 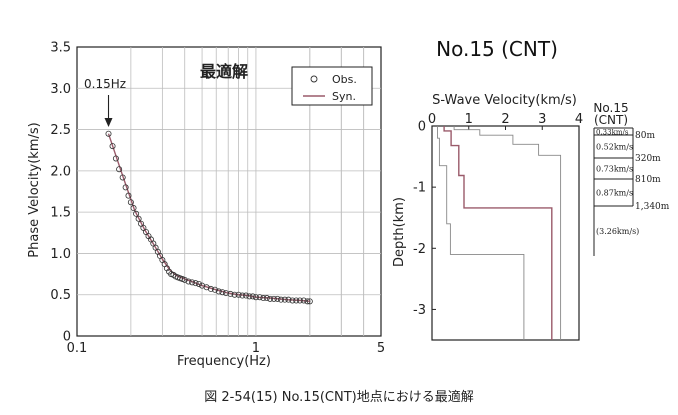 I want to click on depth-tick-label: 0, so click(x=422, y=127).